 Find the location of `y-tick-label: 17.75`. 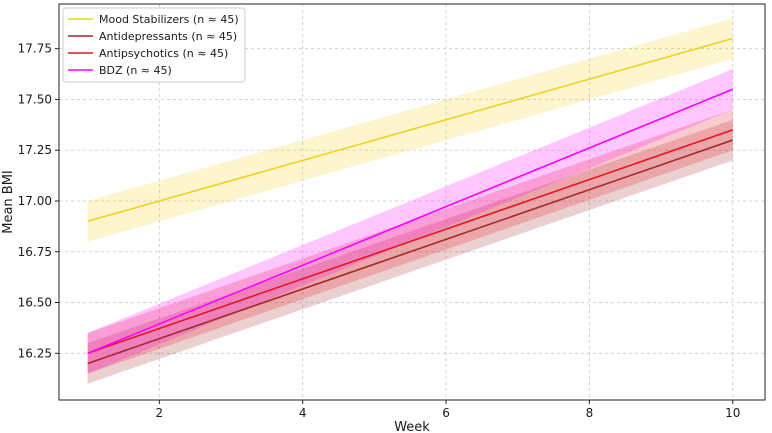

y-tick-label: 17.75 is located at coordinates (35, 49).